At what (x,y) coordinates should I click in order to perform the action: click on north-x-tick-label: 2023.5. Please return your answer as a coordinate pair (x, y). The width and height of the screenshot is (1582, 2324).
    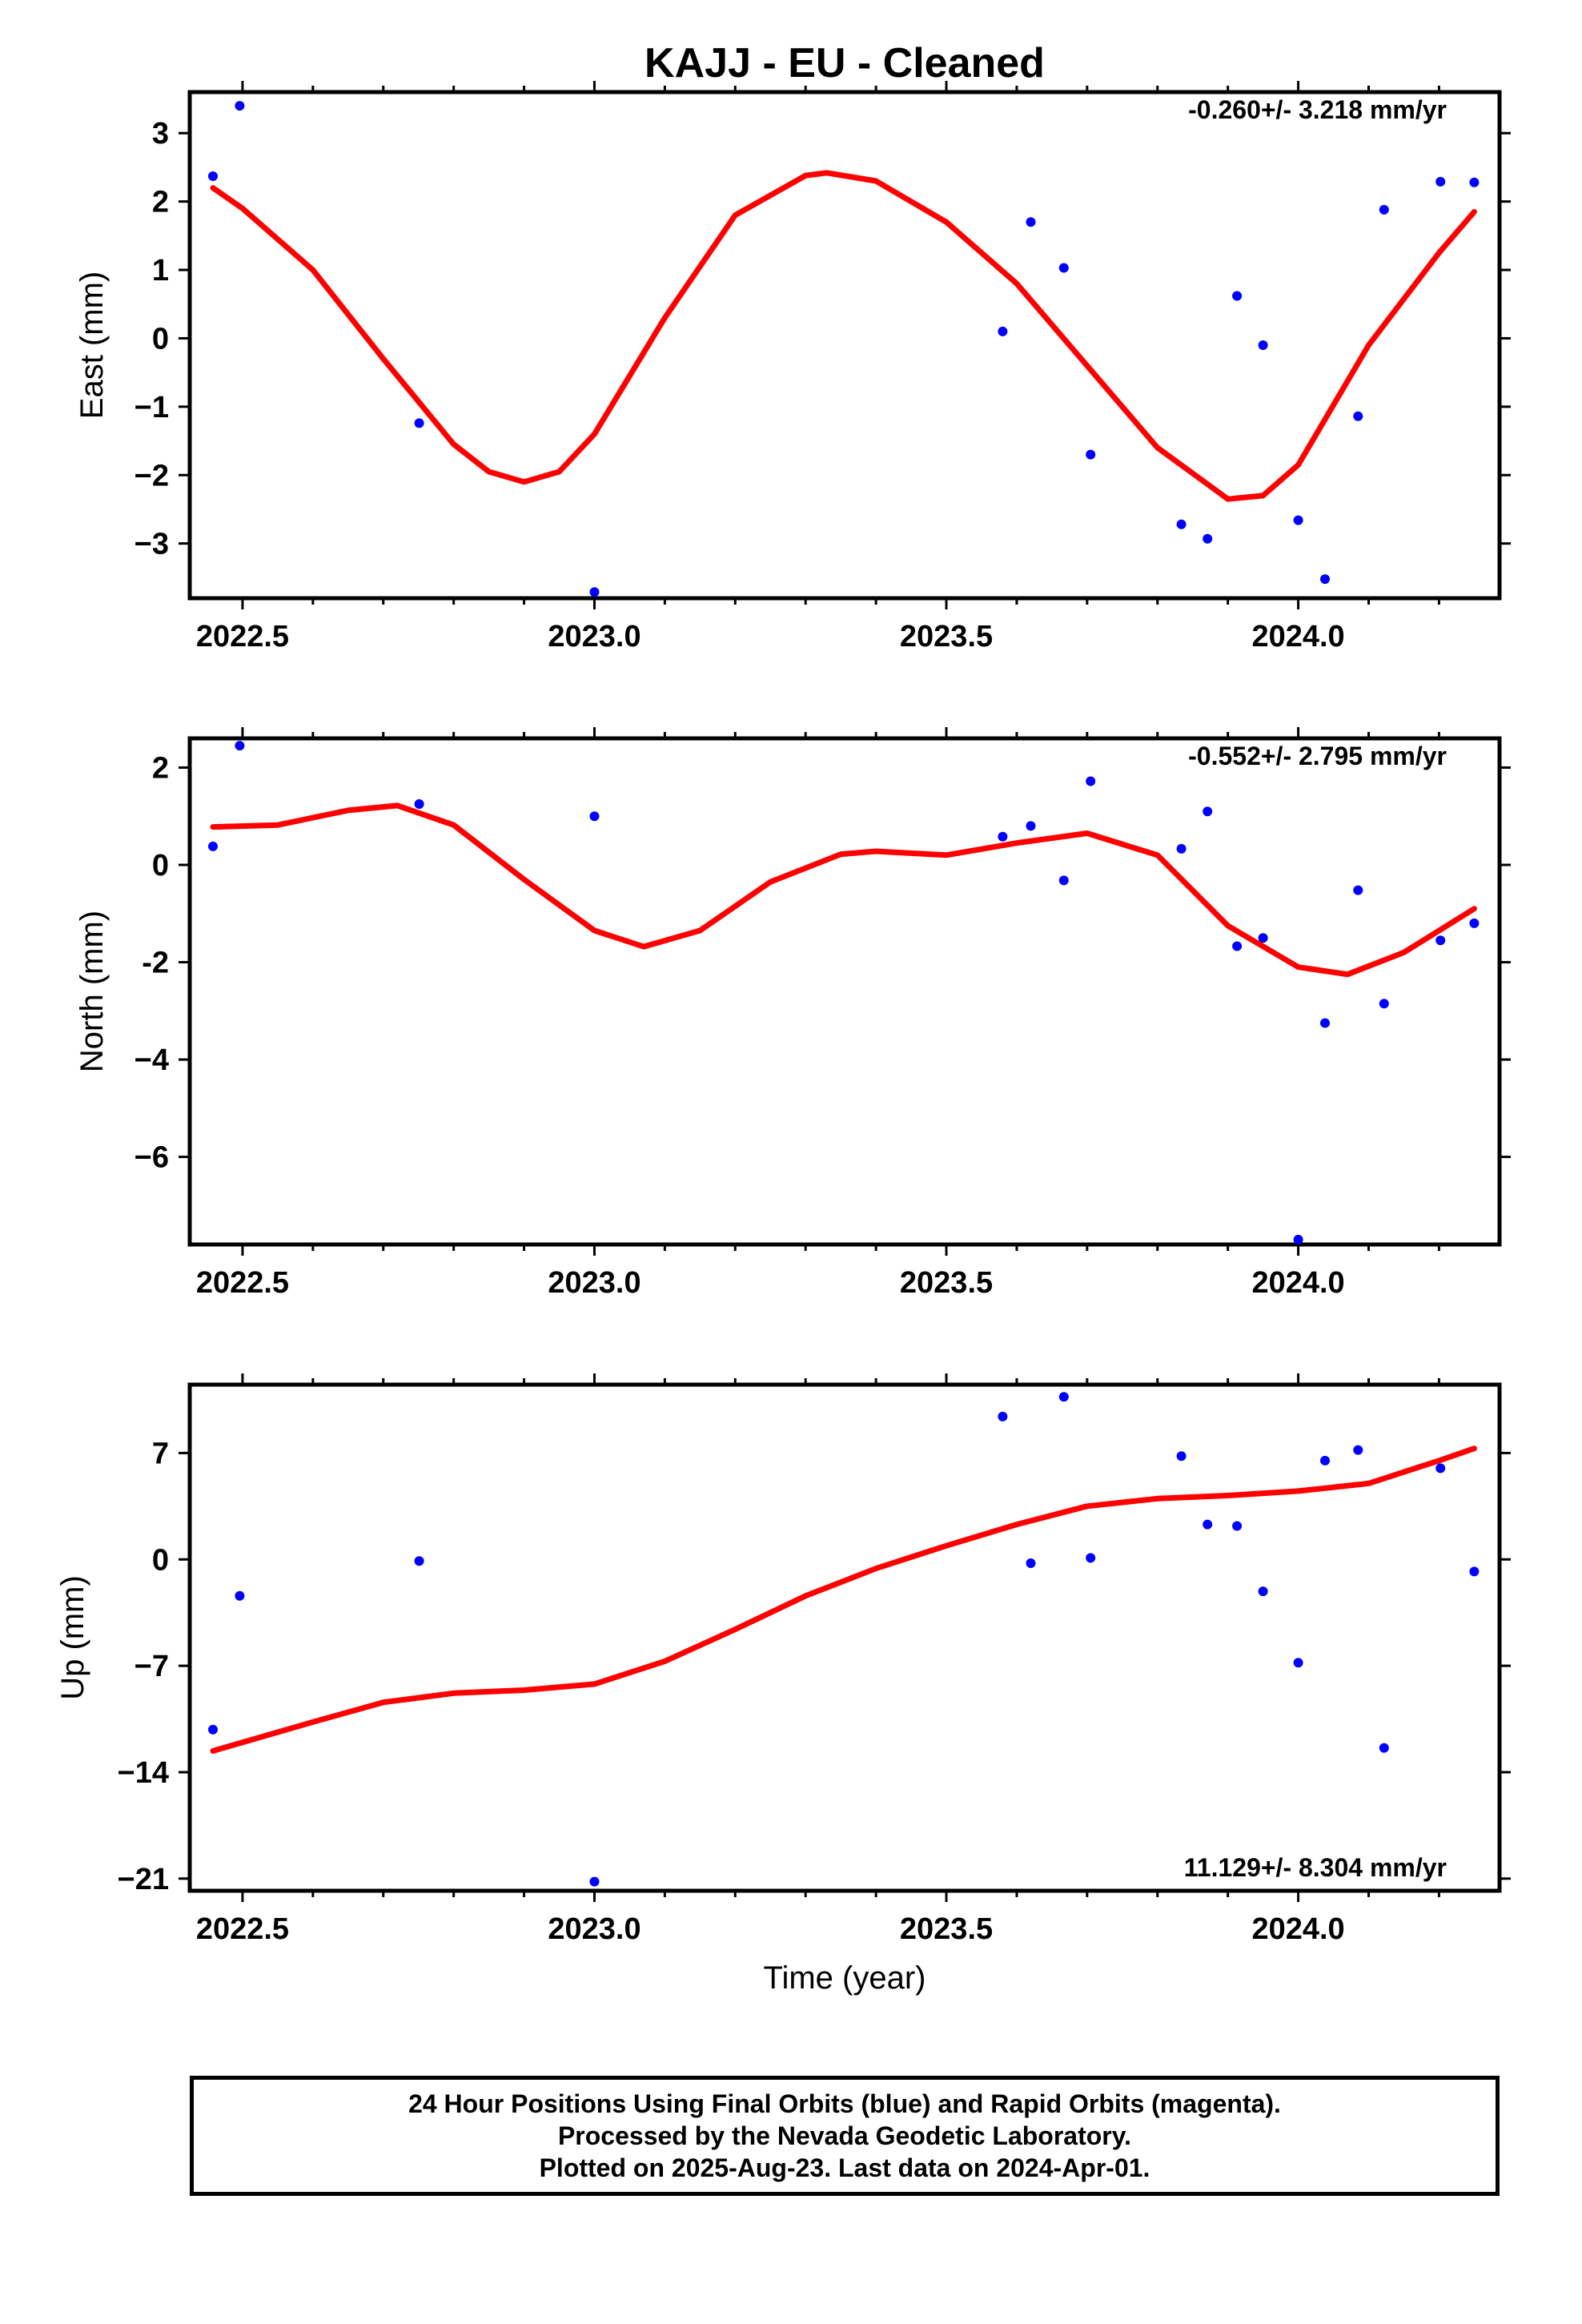
    Looking at the image, I should click on (947, 1283).